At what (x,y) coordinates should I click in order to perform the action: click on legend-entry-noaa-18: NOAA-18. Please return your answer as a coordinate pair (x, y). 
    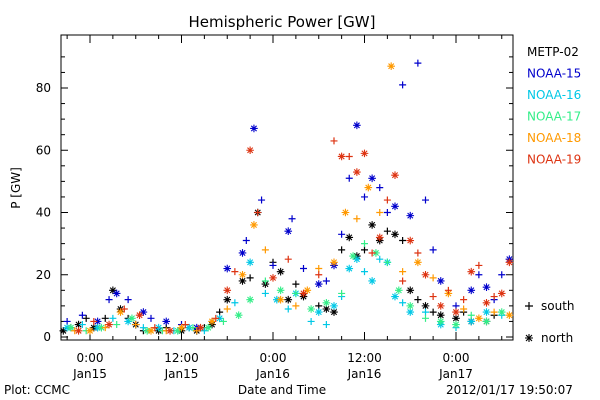
    Looking at the image, I should click on (554, 138).